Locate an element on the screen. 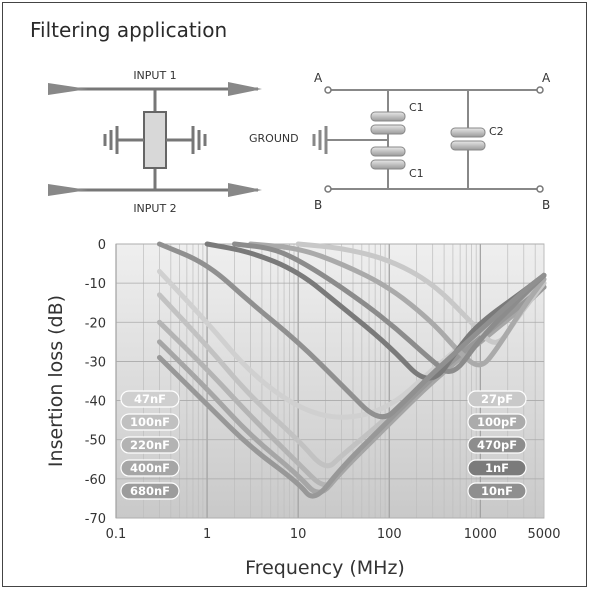 This screenshot has width=591, height=592. left-schematic: INPUT 1 INPUT 2 is located at coordinates (155, 142).